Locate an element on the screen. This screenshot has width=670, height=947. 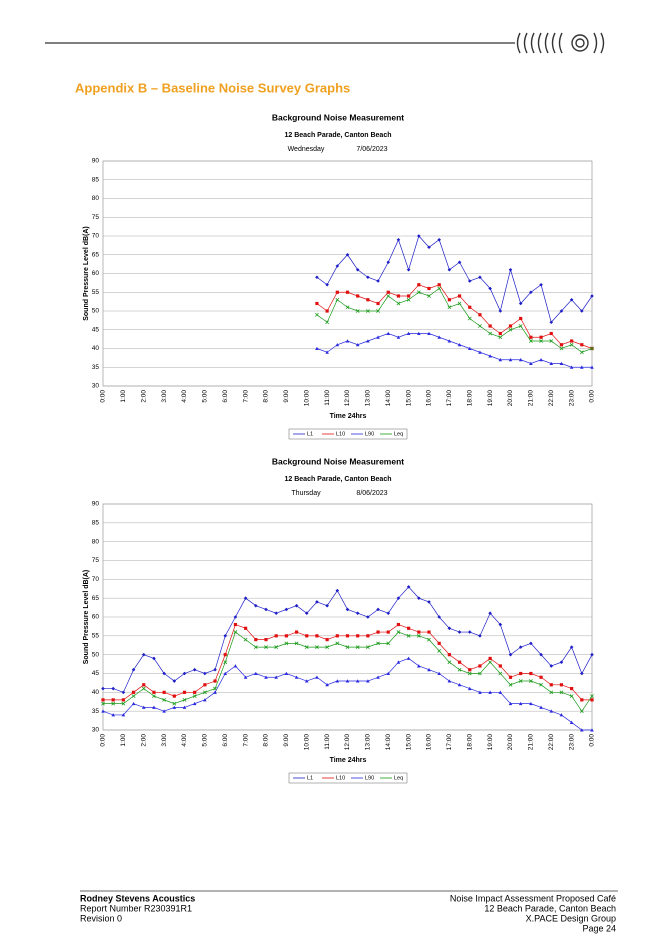
x-tick-label: 15:00 is located at coordinates (408, 398).